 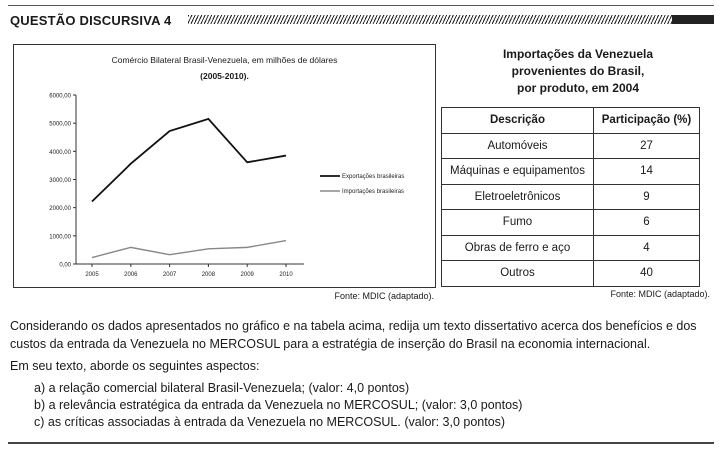 I want to click on table-row: Automóveis 27, so click(x=570, y=145).